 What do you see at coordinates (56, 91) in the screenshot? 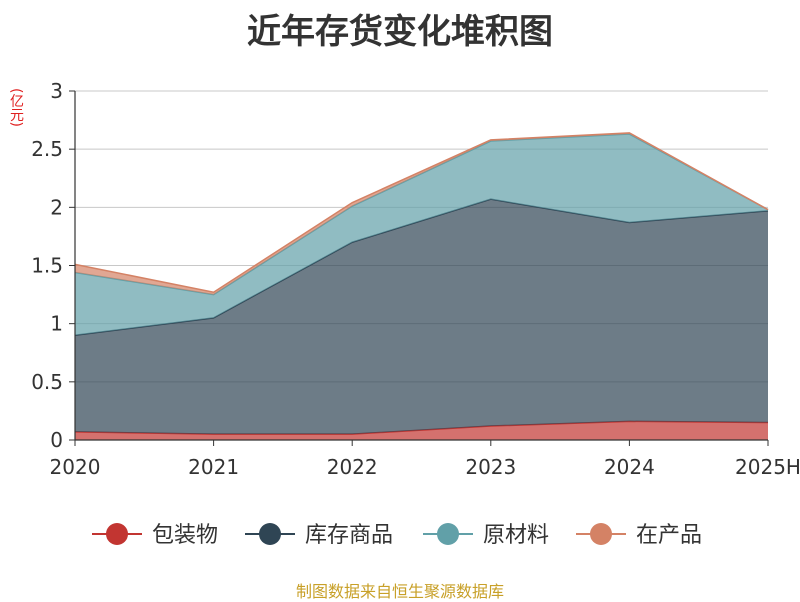
I see `y-tick-label: 3` at bounding box center [56, 91].